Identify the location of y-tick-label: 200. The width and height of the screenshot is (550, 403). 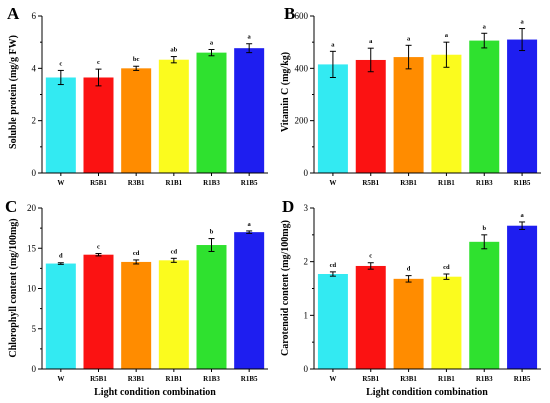
(302, 121).